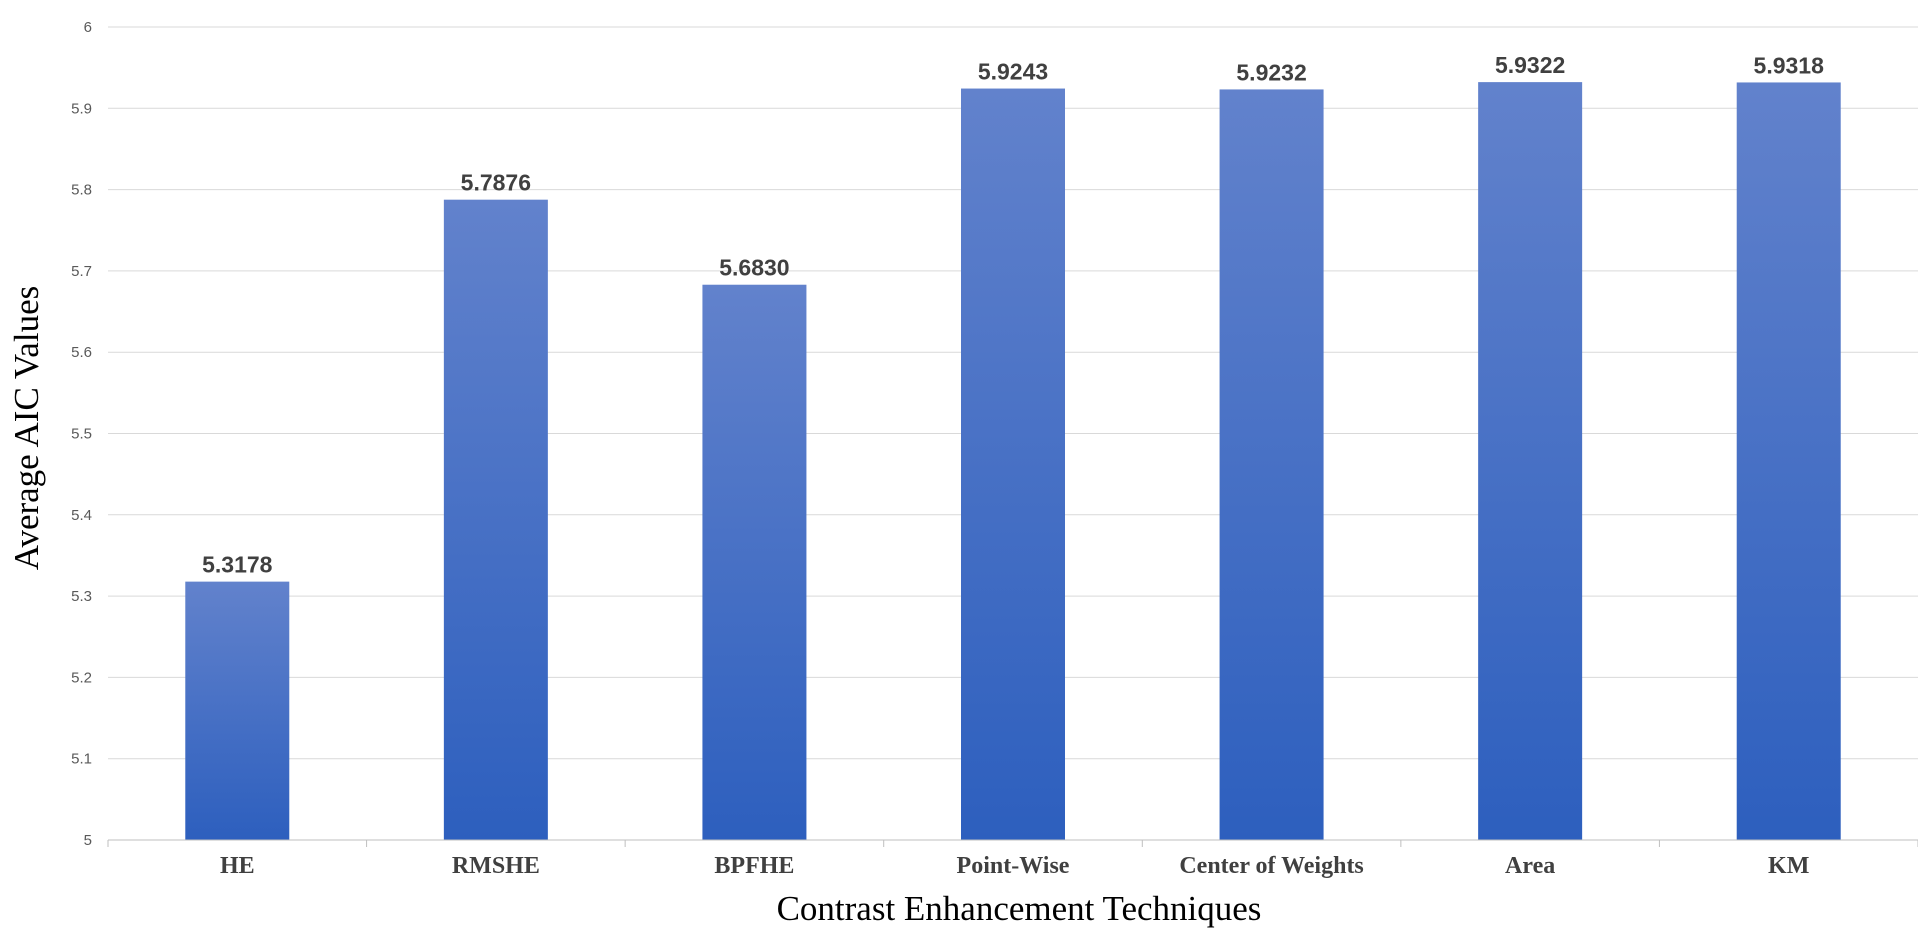 The image size is (1918, 931). What do you see at coordinates (1789, 65) in the screenshot?
I see `data-label: 5.9318` at bounding box center [1789, 65].